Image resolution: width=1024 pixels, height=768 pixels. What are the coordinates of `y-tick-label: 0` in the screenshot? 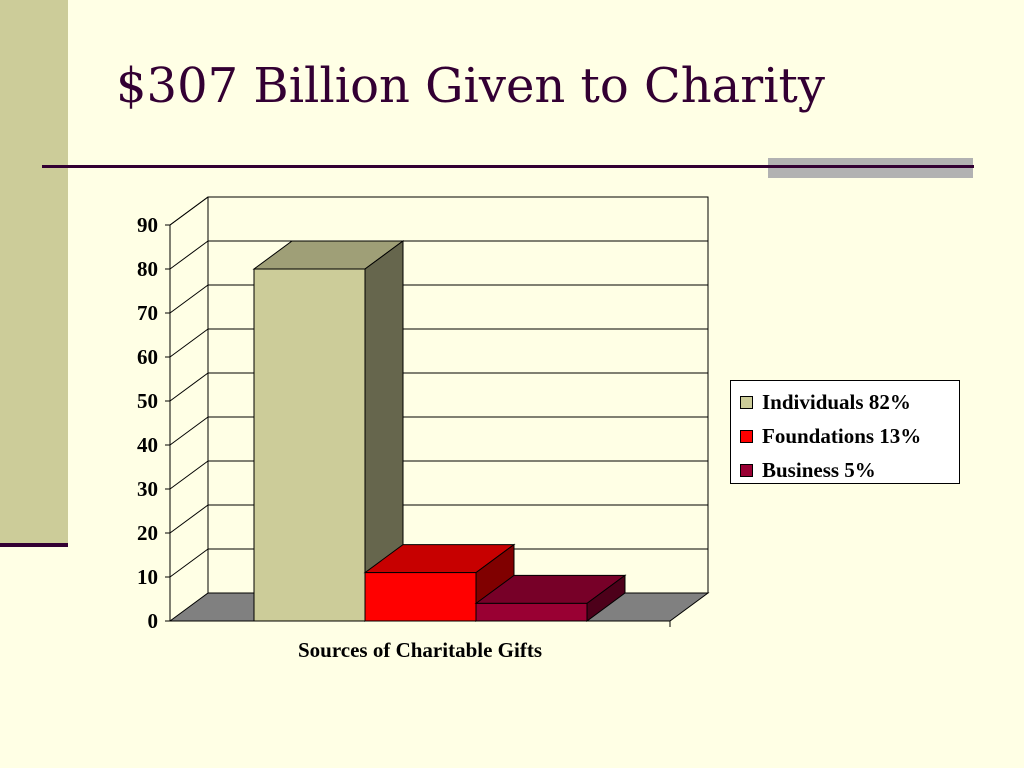 It's located at (153, 621).